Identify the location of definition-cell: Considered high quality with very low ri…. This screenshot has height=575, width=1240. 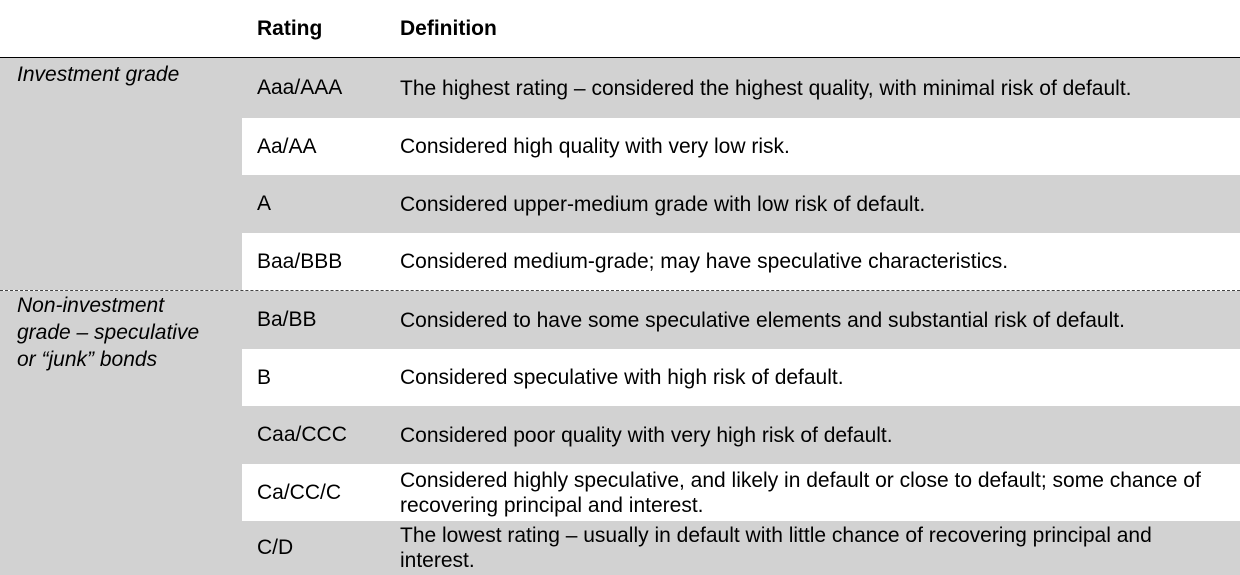
(595, 146).